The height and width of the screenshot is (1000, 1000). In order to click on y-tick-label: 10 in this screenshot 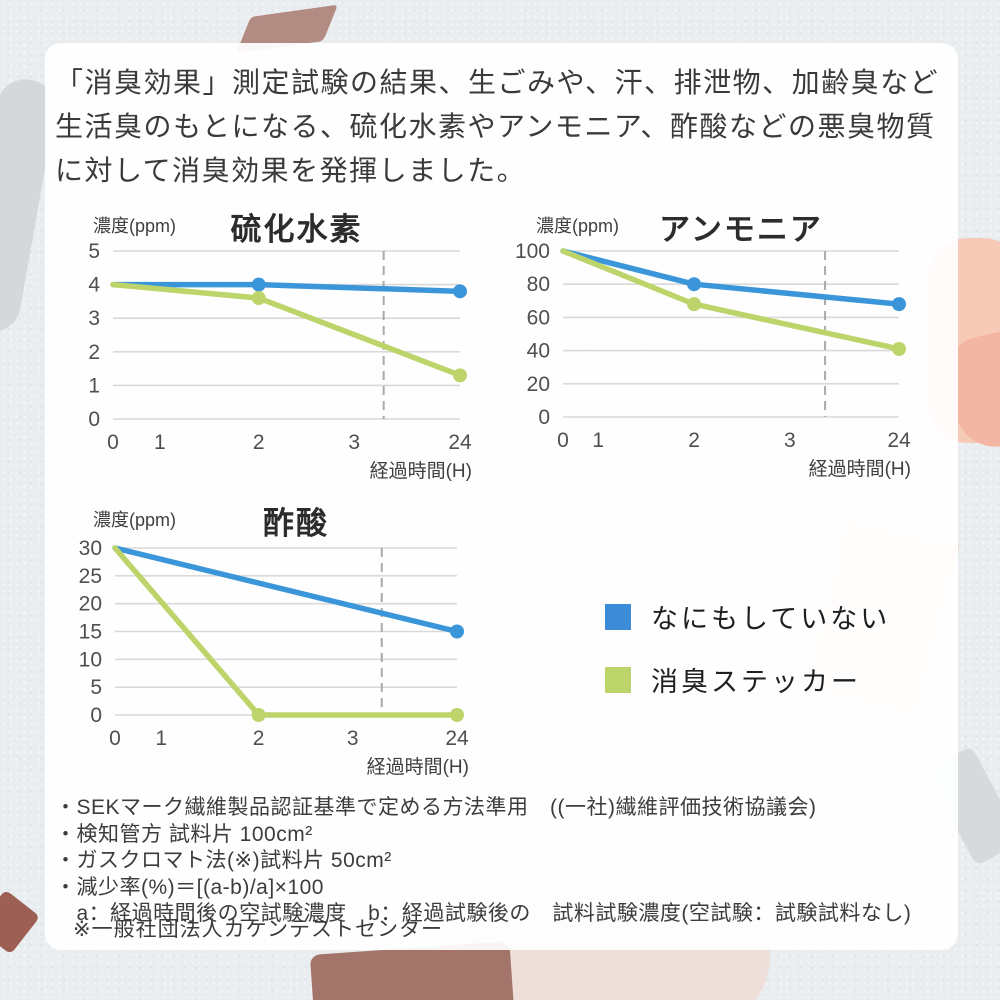, I will do `click(90, 659)`.